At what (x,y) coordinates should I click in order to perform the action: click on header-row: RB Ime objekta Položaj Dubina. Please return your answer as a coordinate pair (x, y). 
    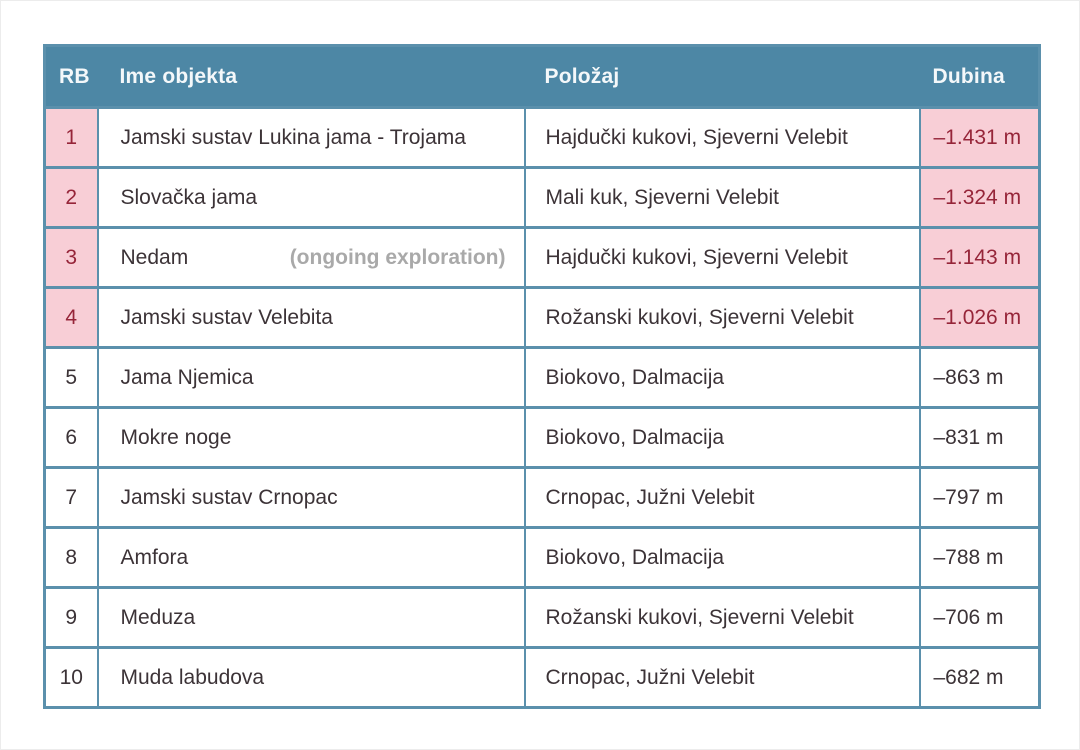
    Looking at the image, I should click on (542, 76).